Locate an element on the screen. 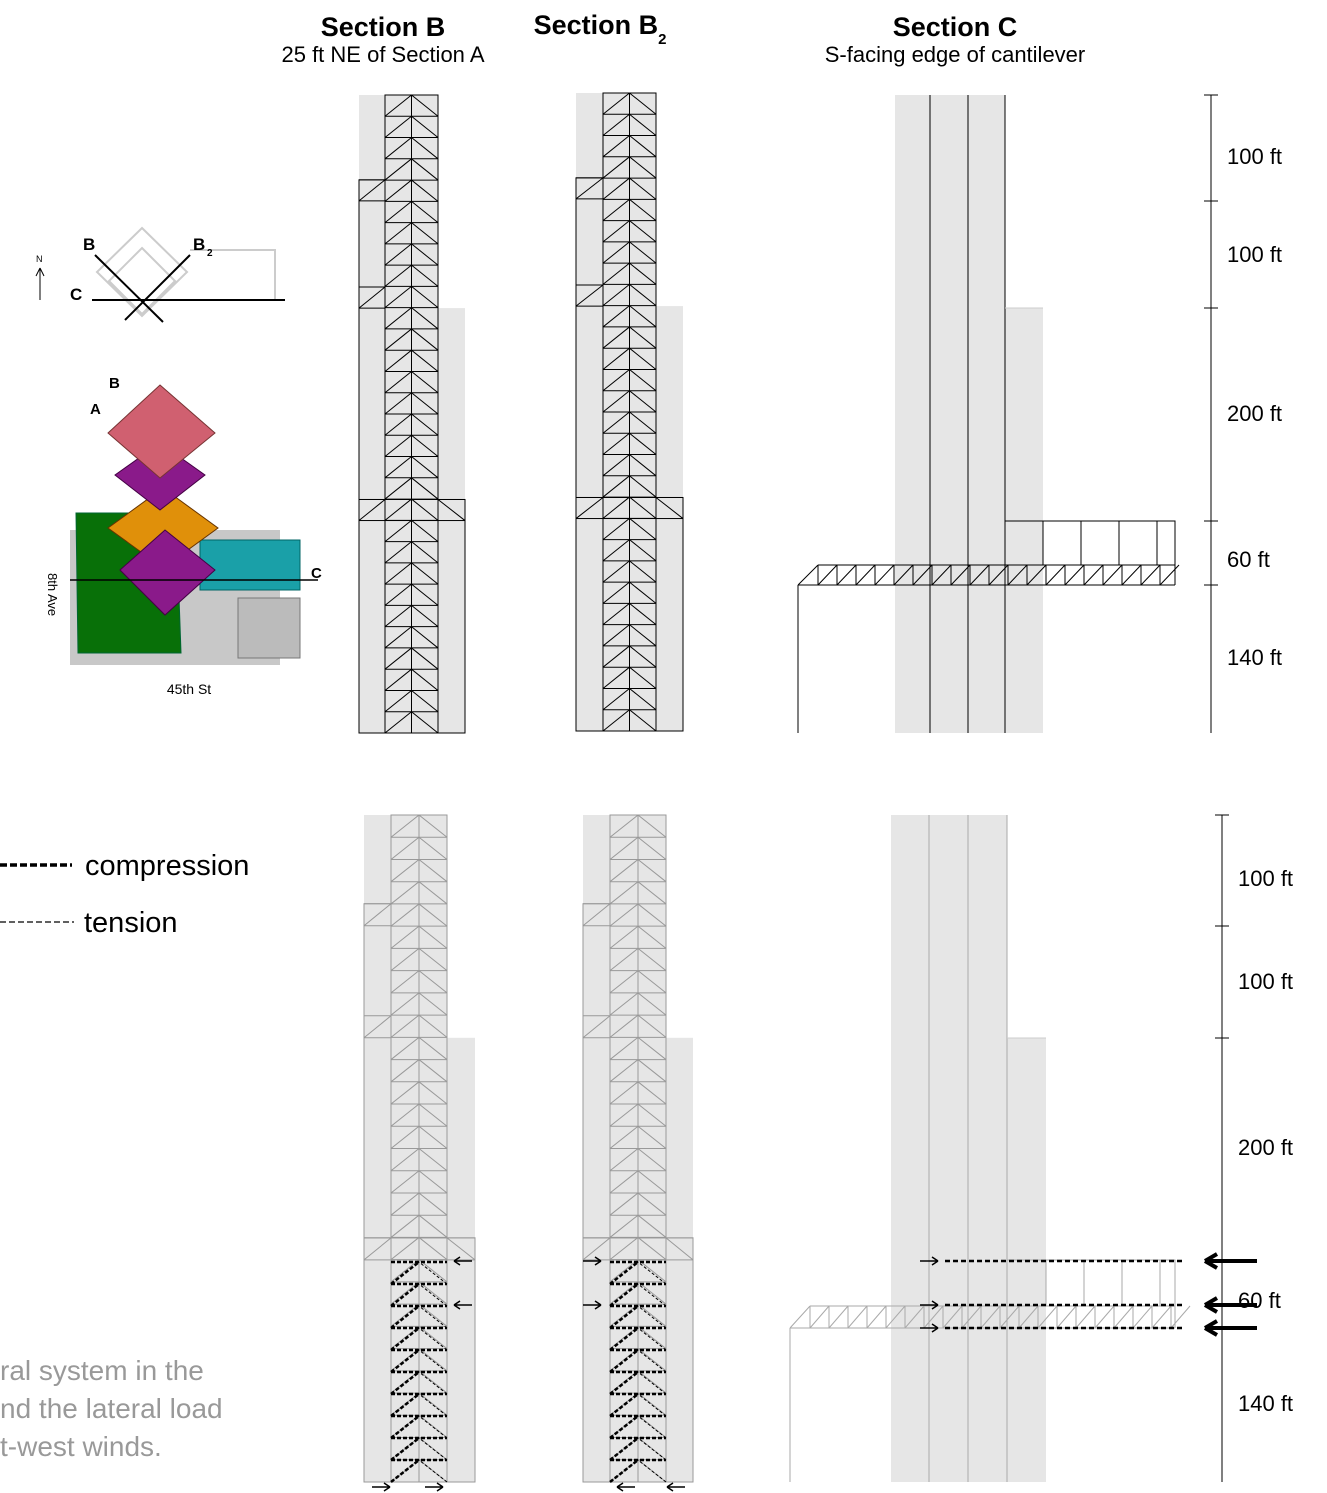  dimension-label: 200 ft is located at coordinates (1265, 1147).